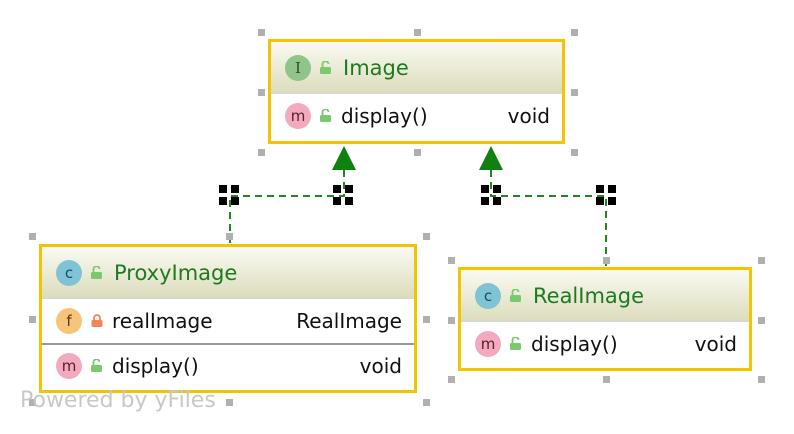 This screenshot has height=434, width=794. What do you see at coordinates (228, 321) in the screenshot?
I see `field-row: f realImage RealImage` at bounding box center [228, 321].